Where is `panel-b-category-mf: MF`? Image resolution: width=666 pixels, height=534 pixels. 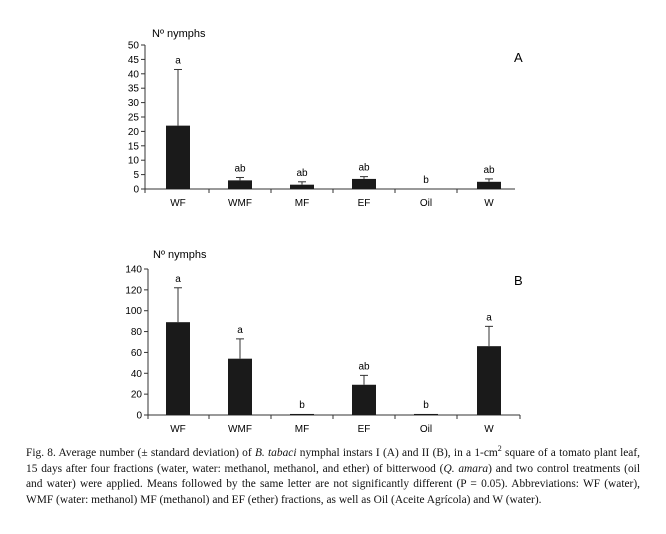
panel-b-category-mf: MF is located at coordinates (302, 429).